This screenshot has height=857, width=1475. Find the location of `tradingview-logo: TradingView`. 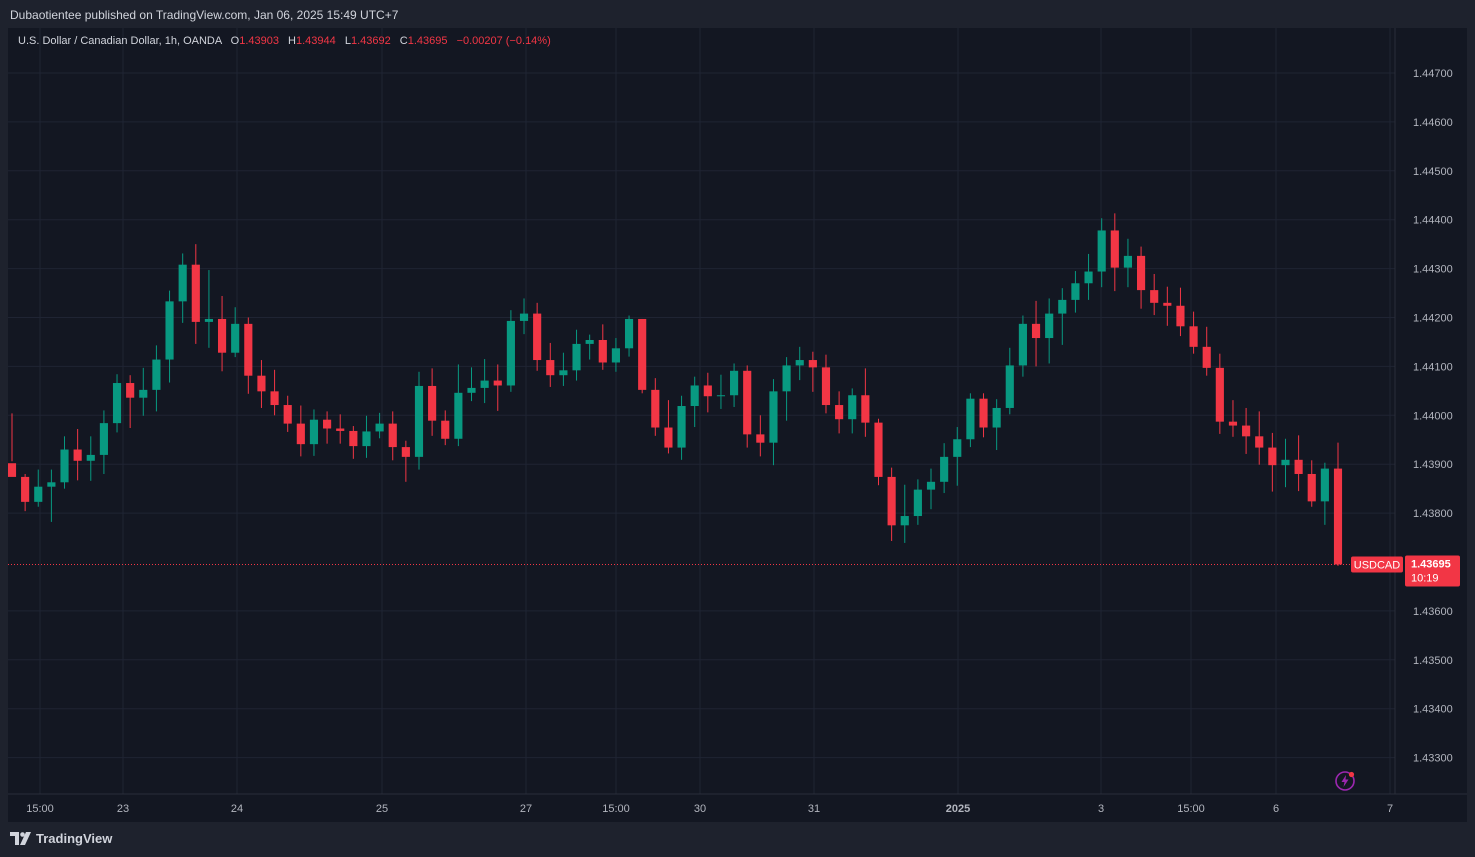

tradingview-logo: TradingView is located at coordinates (61, 838).